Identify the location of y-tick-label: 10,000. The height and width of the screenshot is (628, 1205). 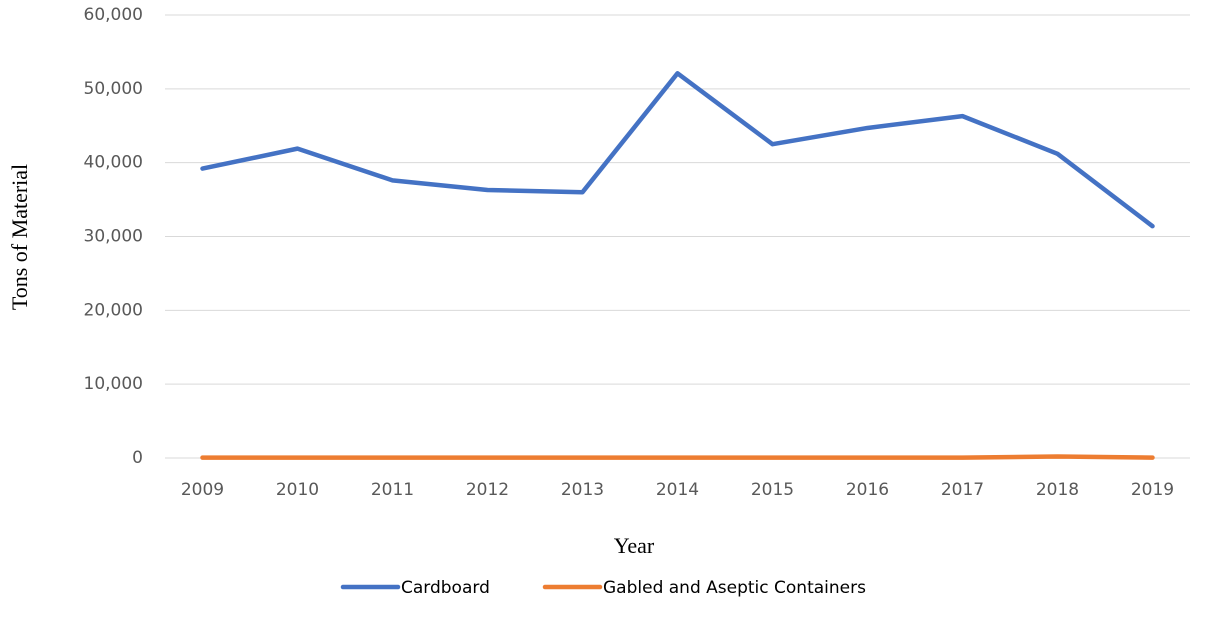
(113, 384).